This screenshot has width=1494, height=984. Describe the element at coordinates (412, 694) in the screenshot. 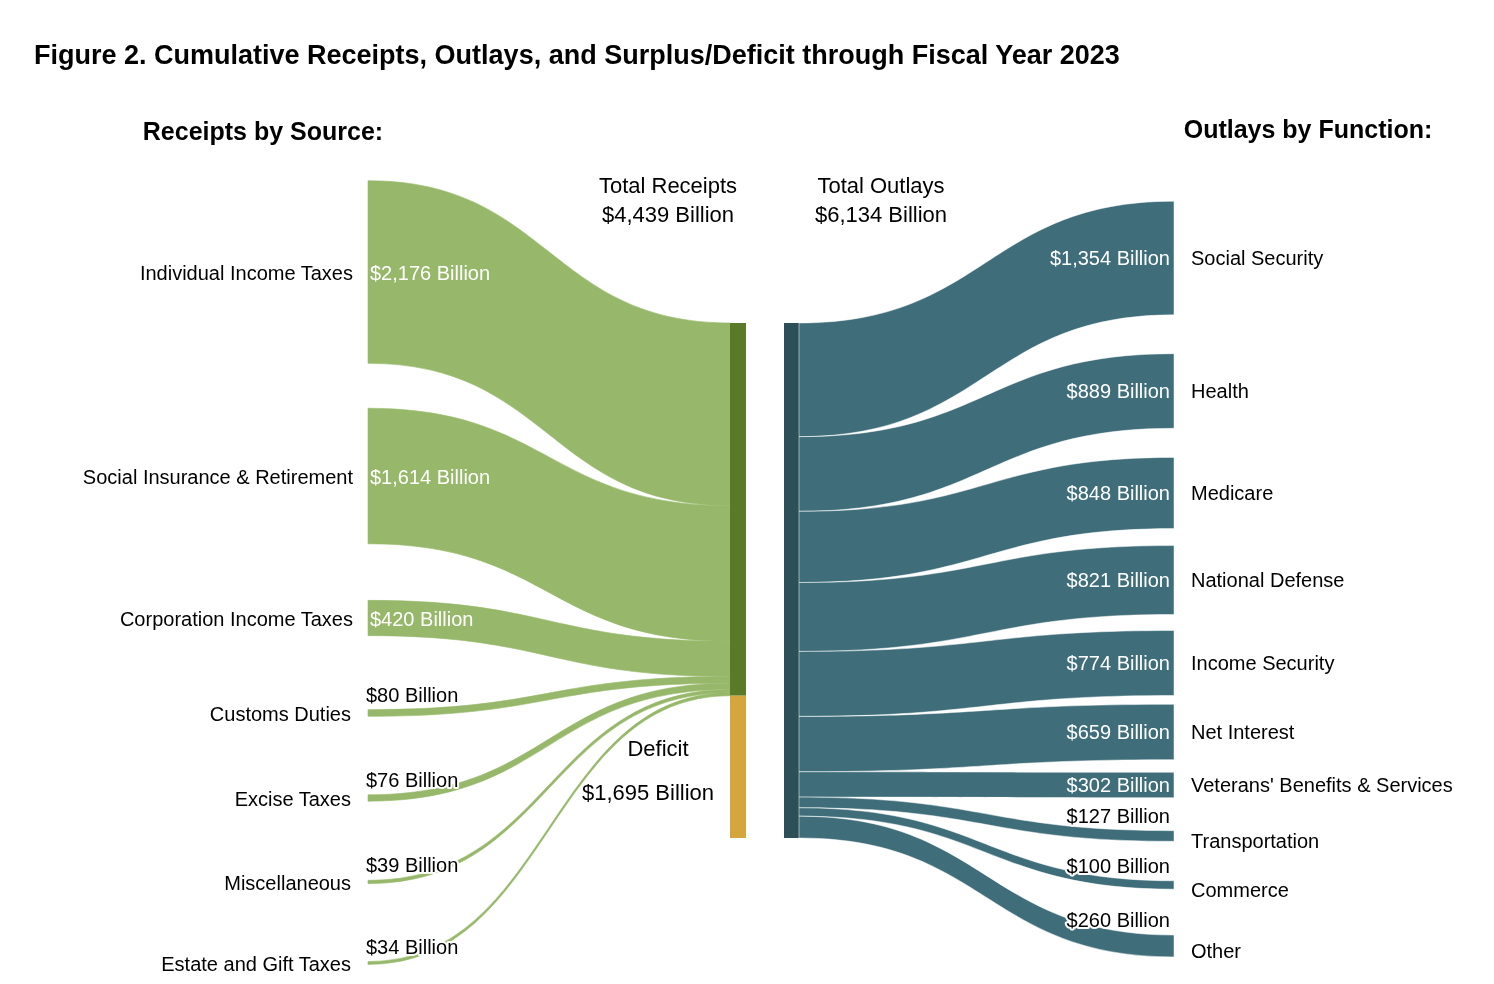

I see `data-label: $80 Billion` at that location.